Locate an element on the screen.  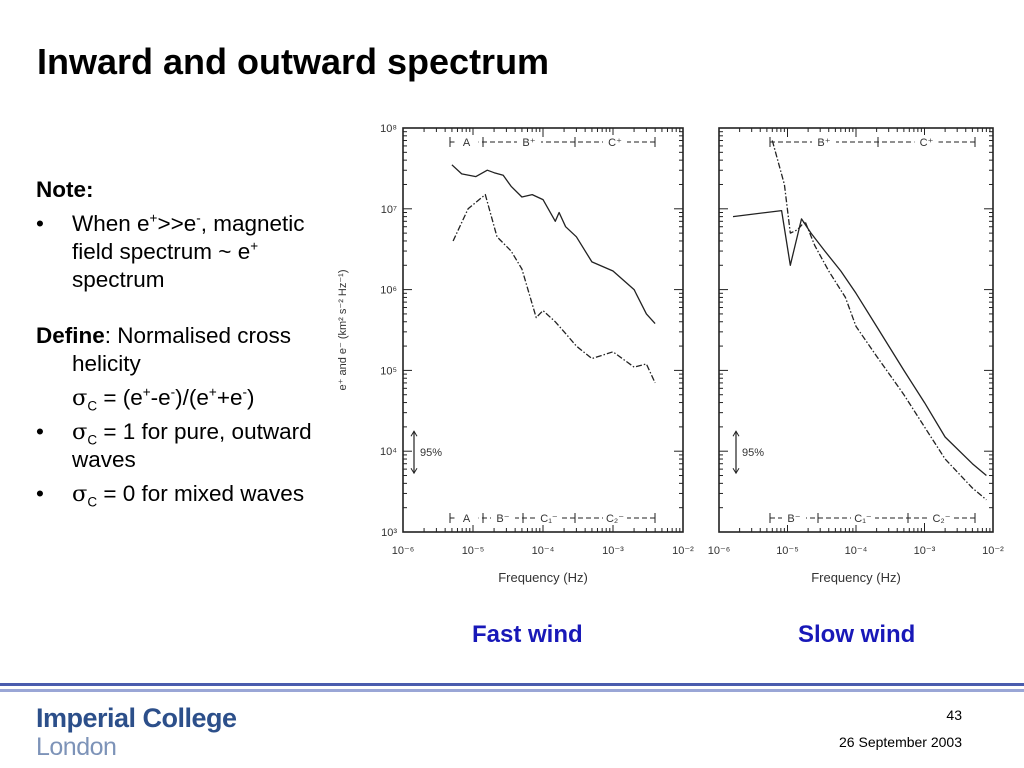
y-tick-label: 10⁴ is located at coordinates (388, 452).